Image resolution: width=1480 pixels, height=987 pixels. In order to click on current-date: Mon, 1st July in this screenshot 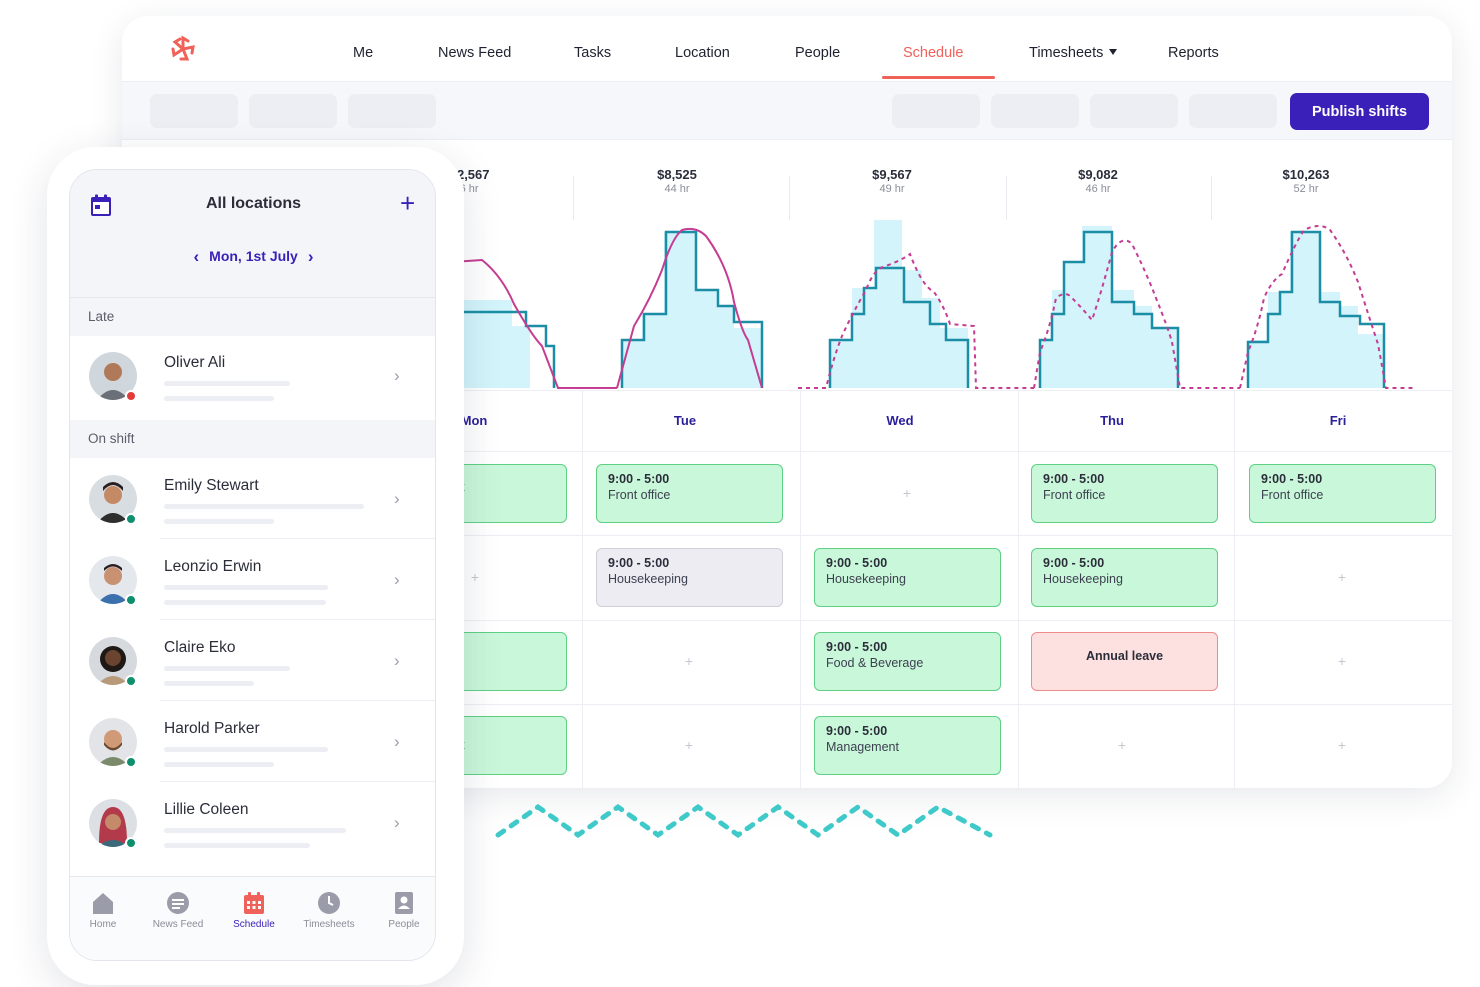, I will do `click(253, 256)`.